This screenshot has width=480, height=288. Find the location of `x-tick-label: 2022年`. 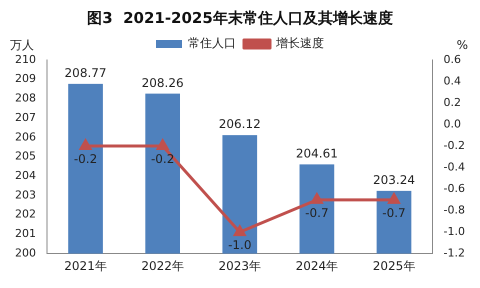

x-tick-label: 2022年 is located at coordinates (162, 265).